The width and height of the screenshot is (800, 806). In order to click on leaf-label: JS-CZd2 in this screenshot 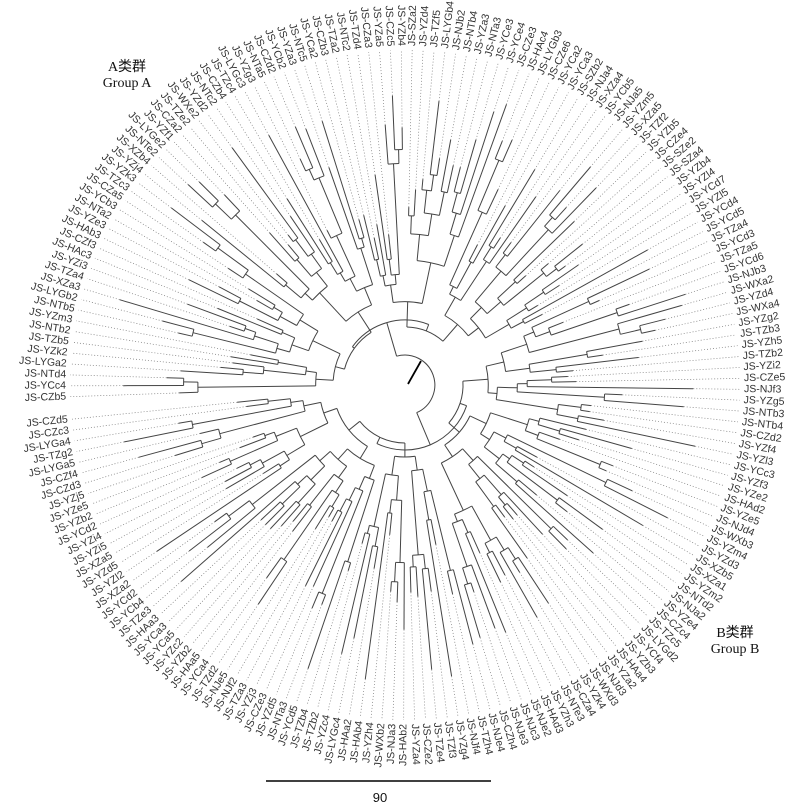, I will do `click(761, 436)`.